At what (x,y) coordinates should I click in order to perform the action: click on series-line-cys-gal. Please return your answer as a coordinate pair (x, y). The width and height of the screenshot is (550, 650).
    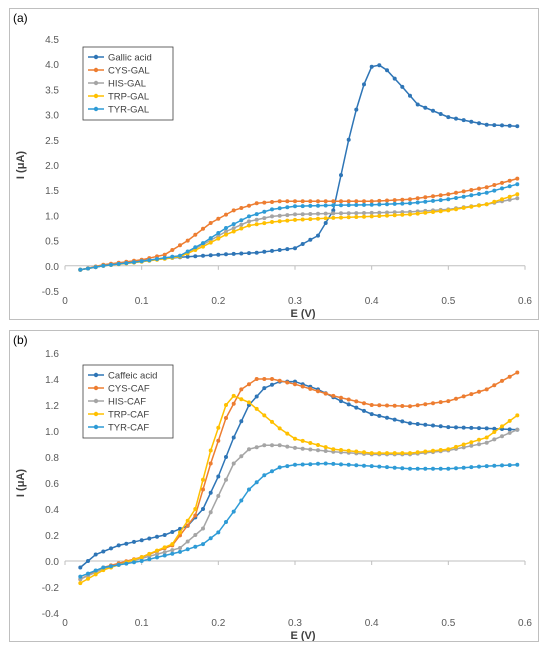
    Looking at the image, I should click on (299, 224).